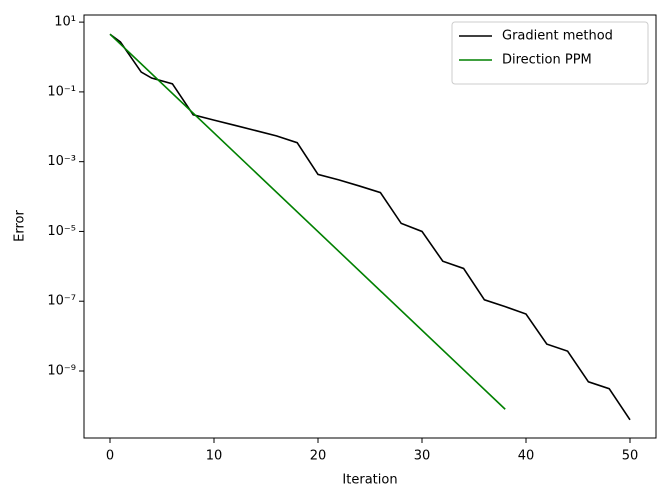  Describe the element at coordinates (61, 301) in the screenshot. I see `y-tick-label: 10⁻⁷` at that location.